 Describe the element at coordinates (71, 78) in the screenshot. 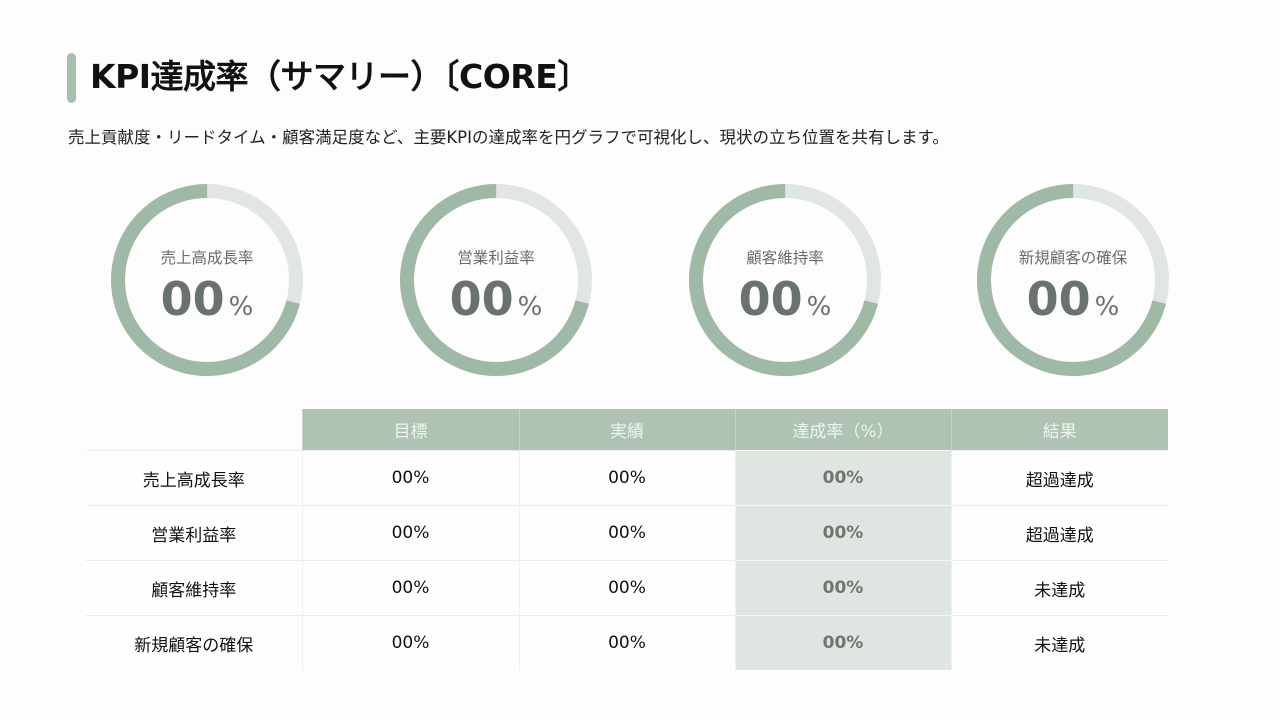

I see `title-accent-bar` at that location.